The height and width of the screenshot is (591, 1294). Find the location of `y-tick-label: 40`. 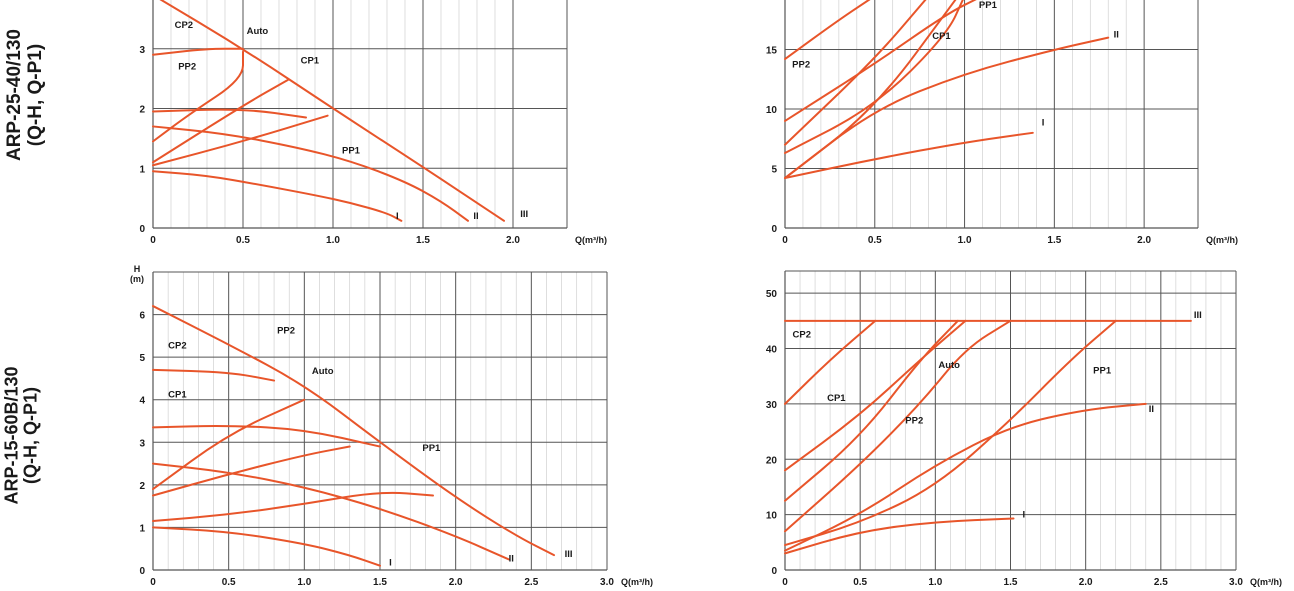

y-tick-label: 40 is located at coordinates (772, 350).